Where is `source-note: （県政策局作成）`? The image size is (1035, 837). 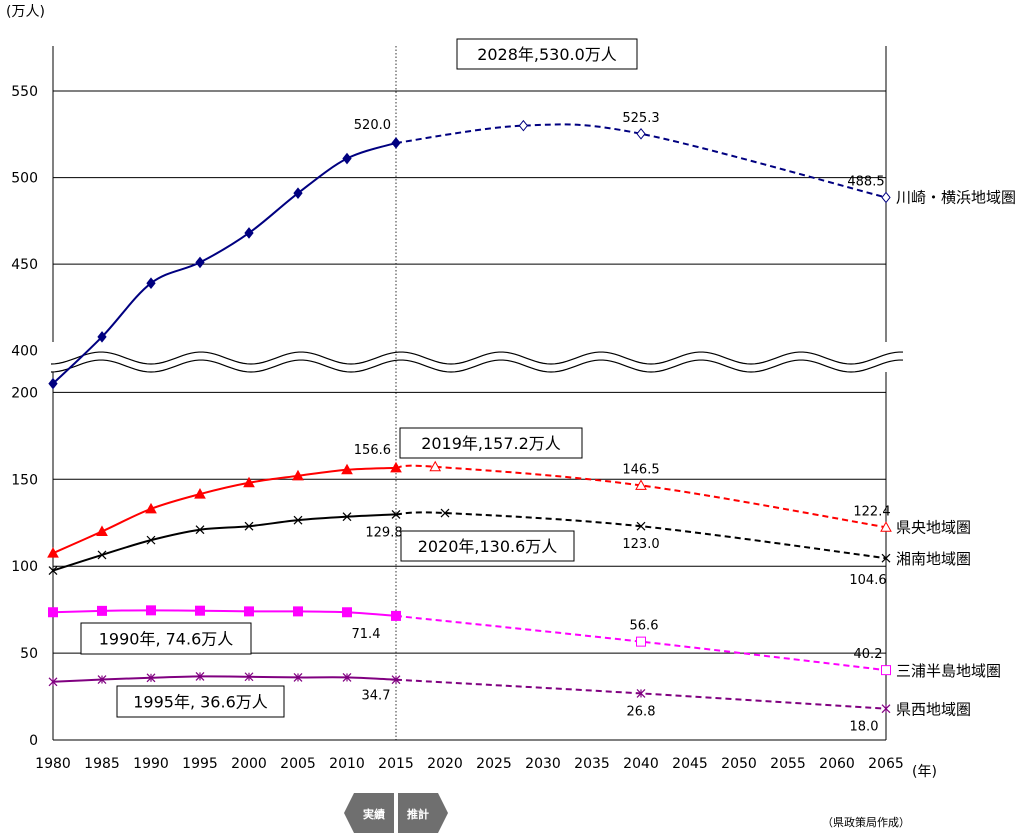 source-note: （県政策局作成） is located at coordinates (866, 822).